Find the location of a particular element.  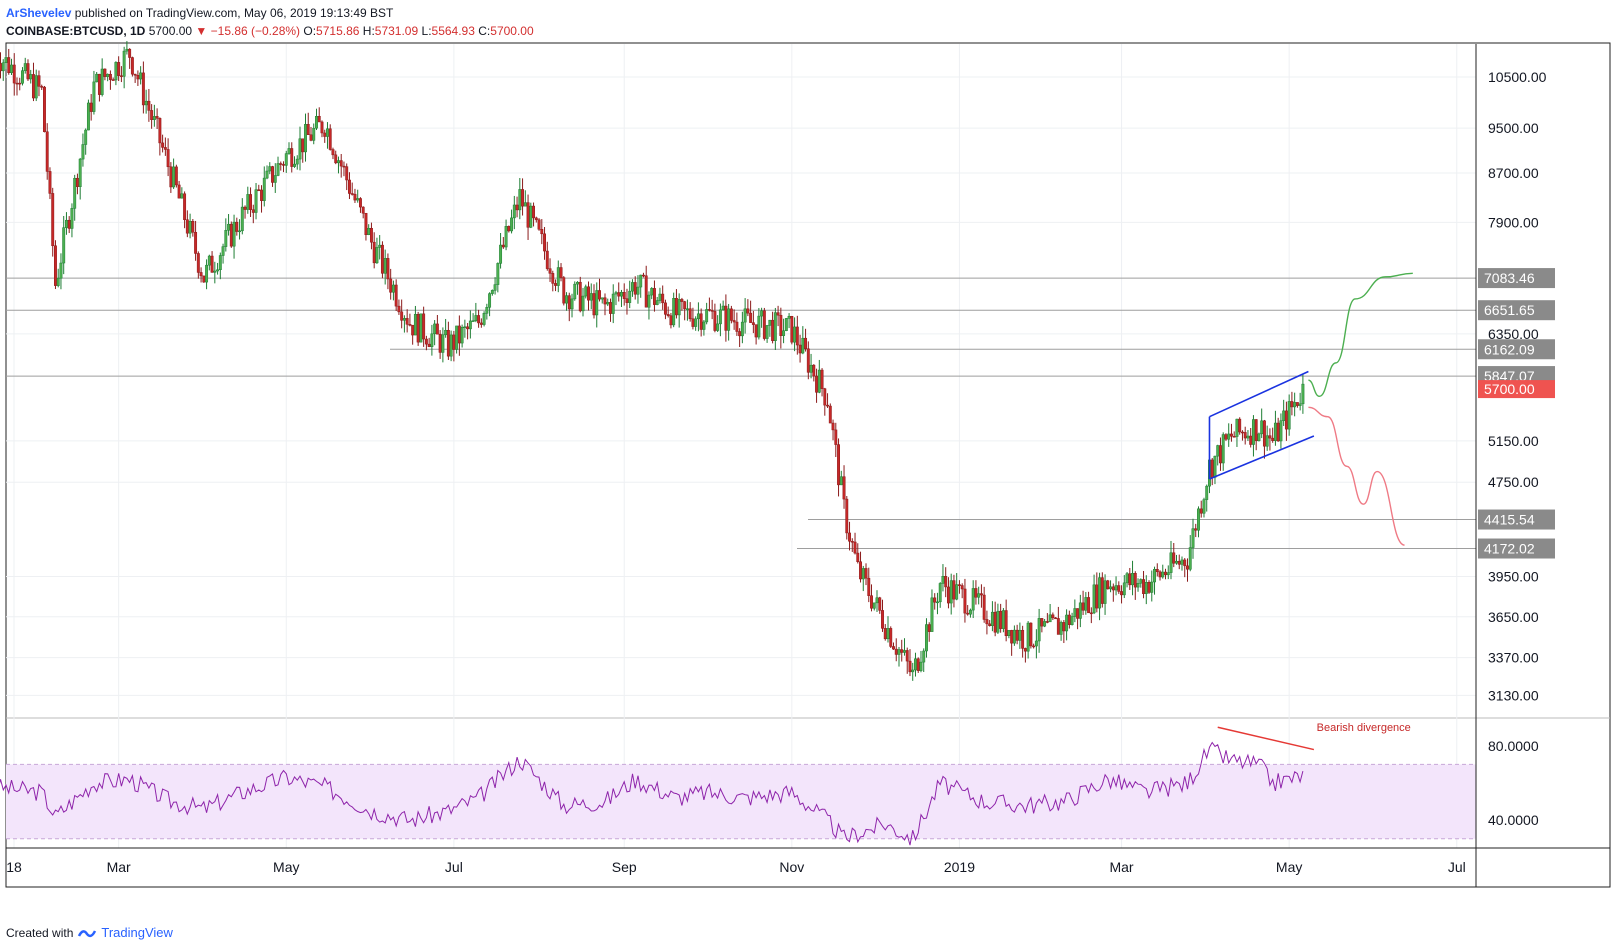

rsi-tick-label: 80.0000 is located at coordinates (1513, 746).